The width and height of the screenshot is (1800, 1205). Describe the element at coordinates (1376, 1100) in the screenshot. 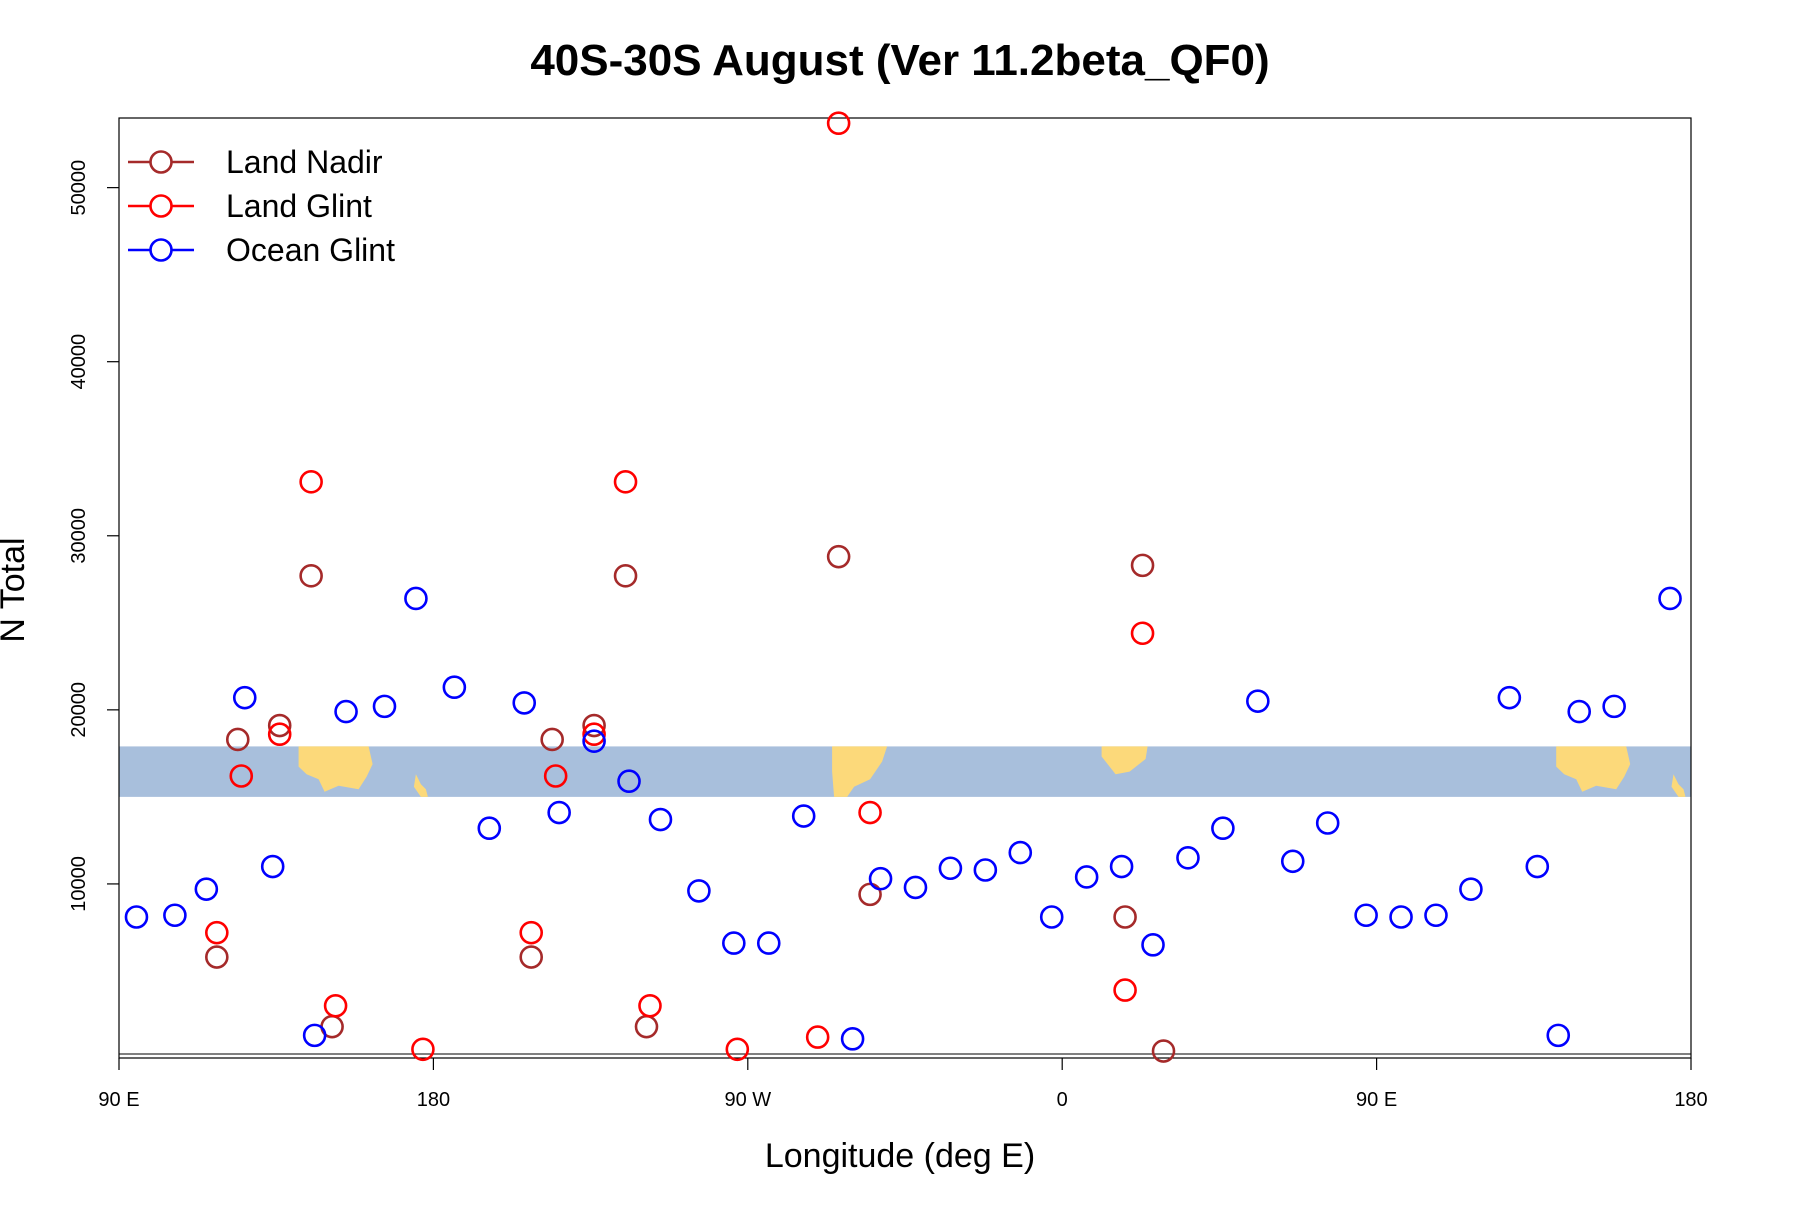

I see `x-tick-label: 90 E` at that location.